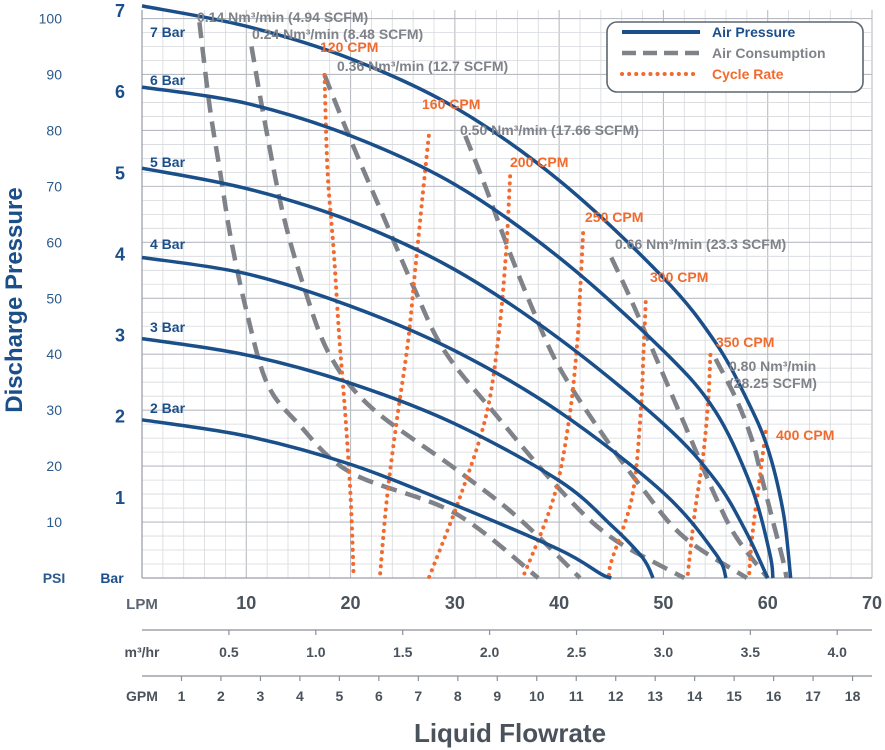  Describe the element at coordinates (339, 696) in the screenshot. I see `gpm-tick-label: 5` at that location.